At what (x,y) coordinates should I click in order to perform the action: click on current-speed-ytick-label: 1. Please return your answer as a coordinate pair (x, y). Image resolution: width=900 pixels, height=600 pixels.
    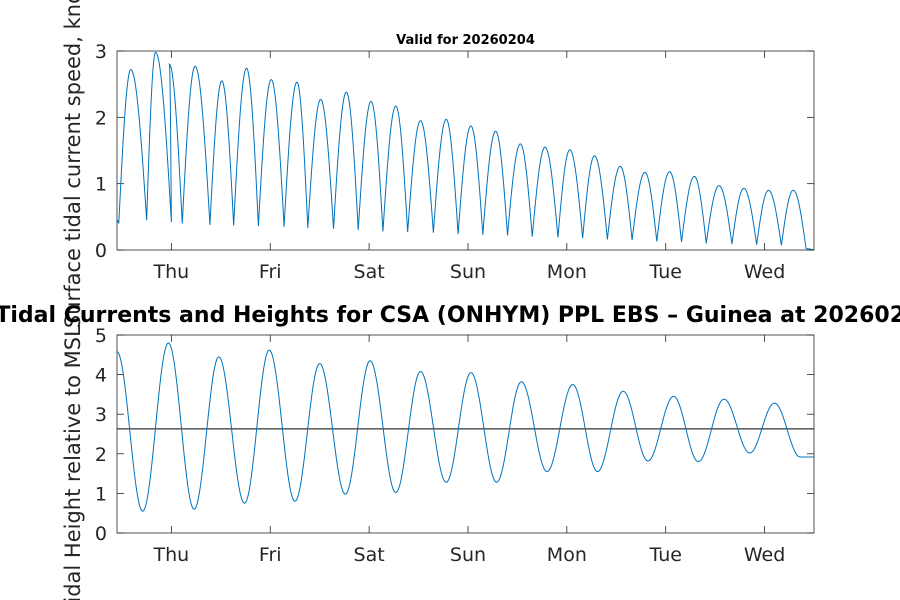
    Looking at the image, I should click on (101, 185).